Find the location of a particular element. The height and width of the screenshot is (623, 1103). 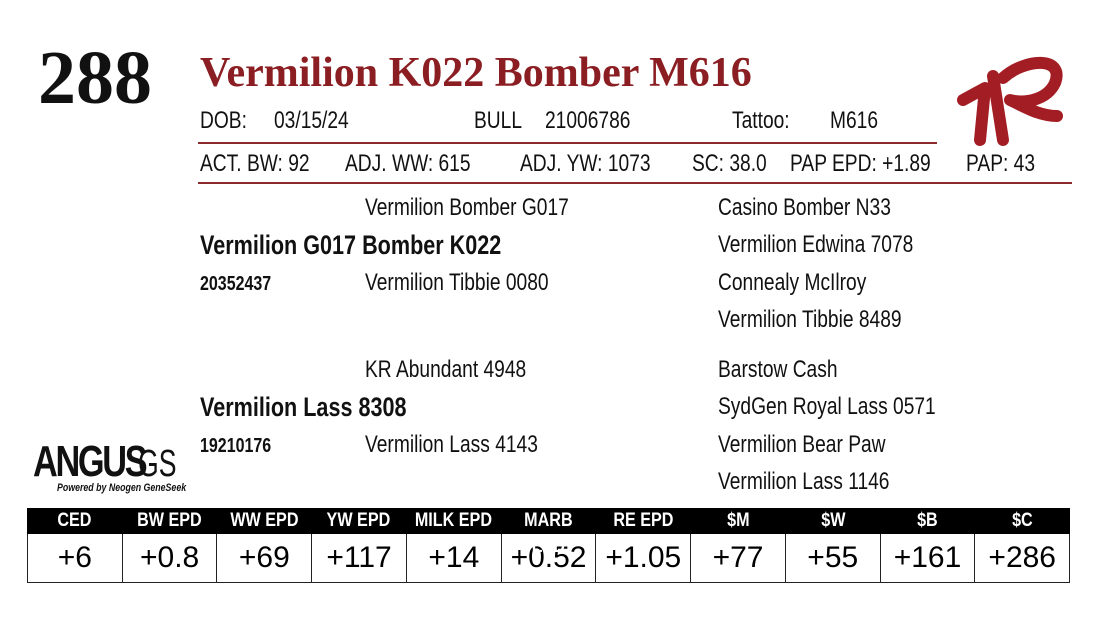

epd-header: MILK EPD is located at coordinates (454, 520).